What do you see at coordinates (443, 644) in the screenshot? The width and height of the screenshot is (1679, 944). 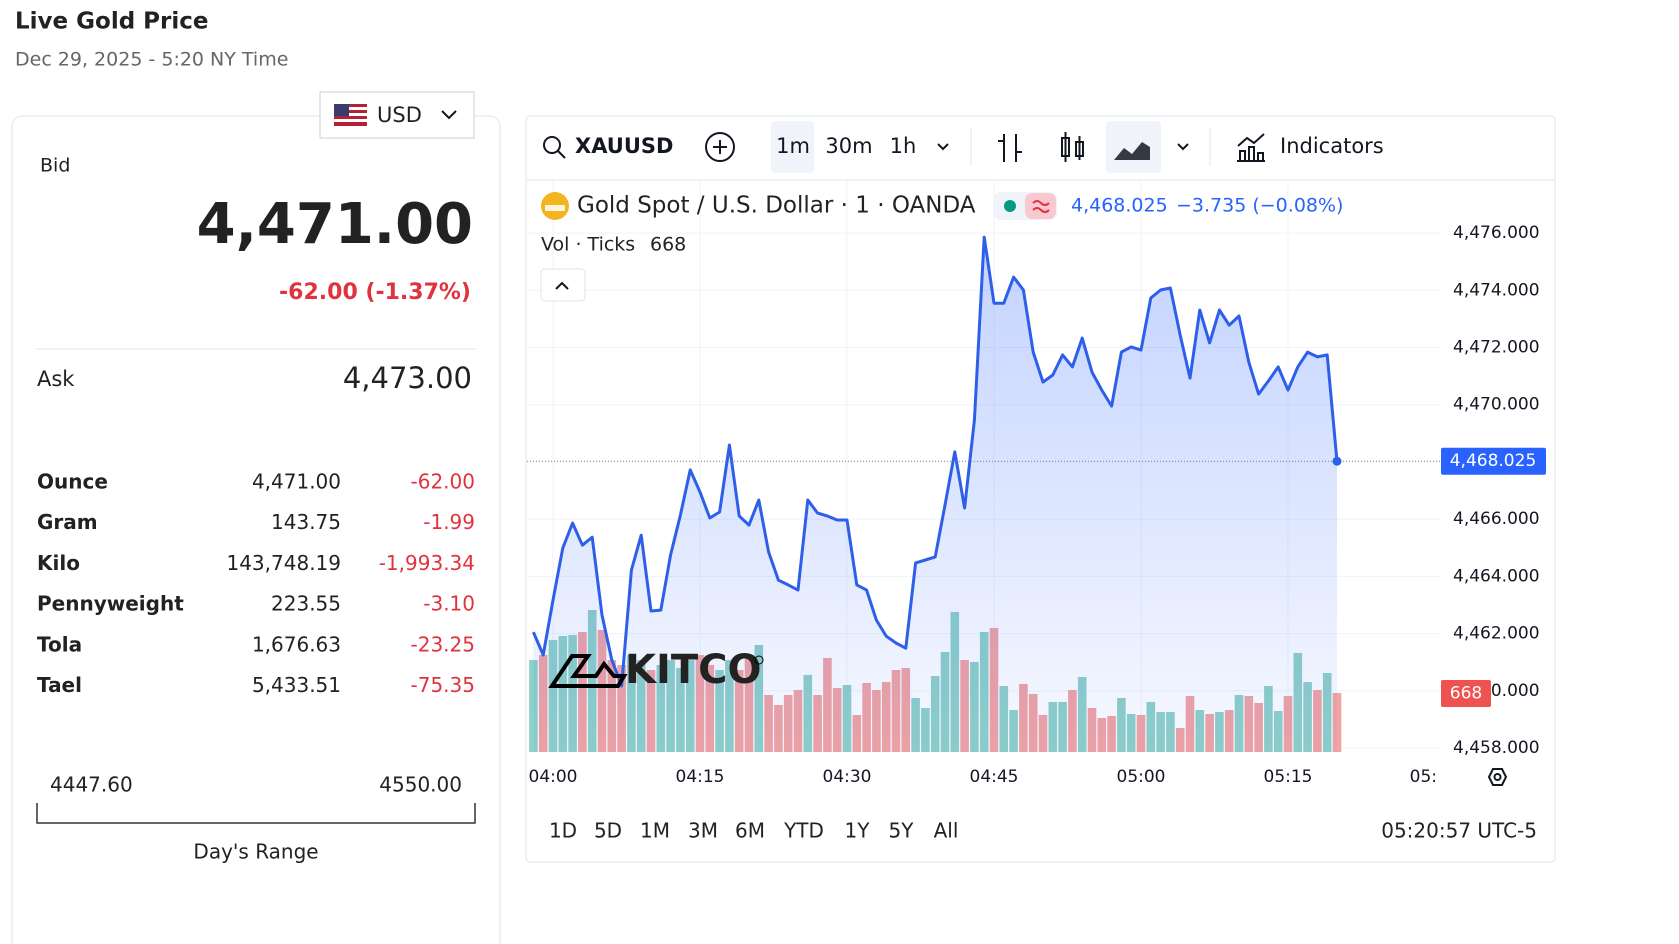 I see `unit-change: -23.25` at bounding box center [443, 644].